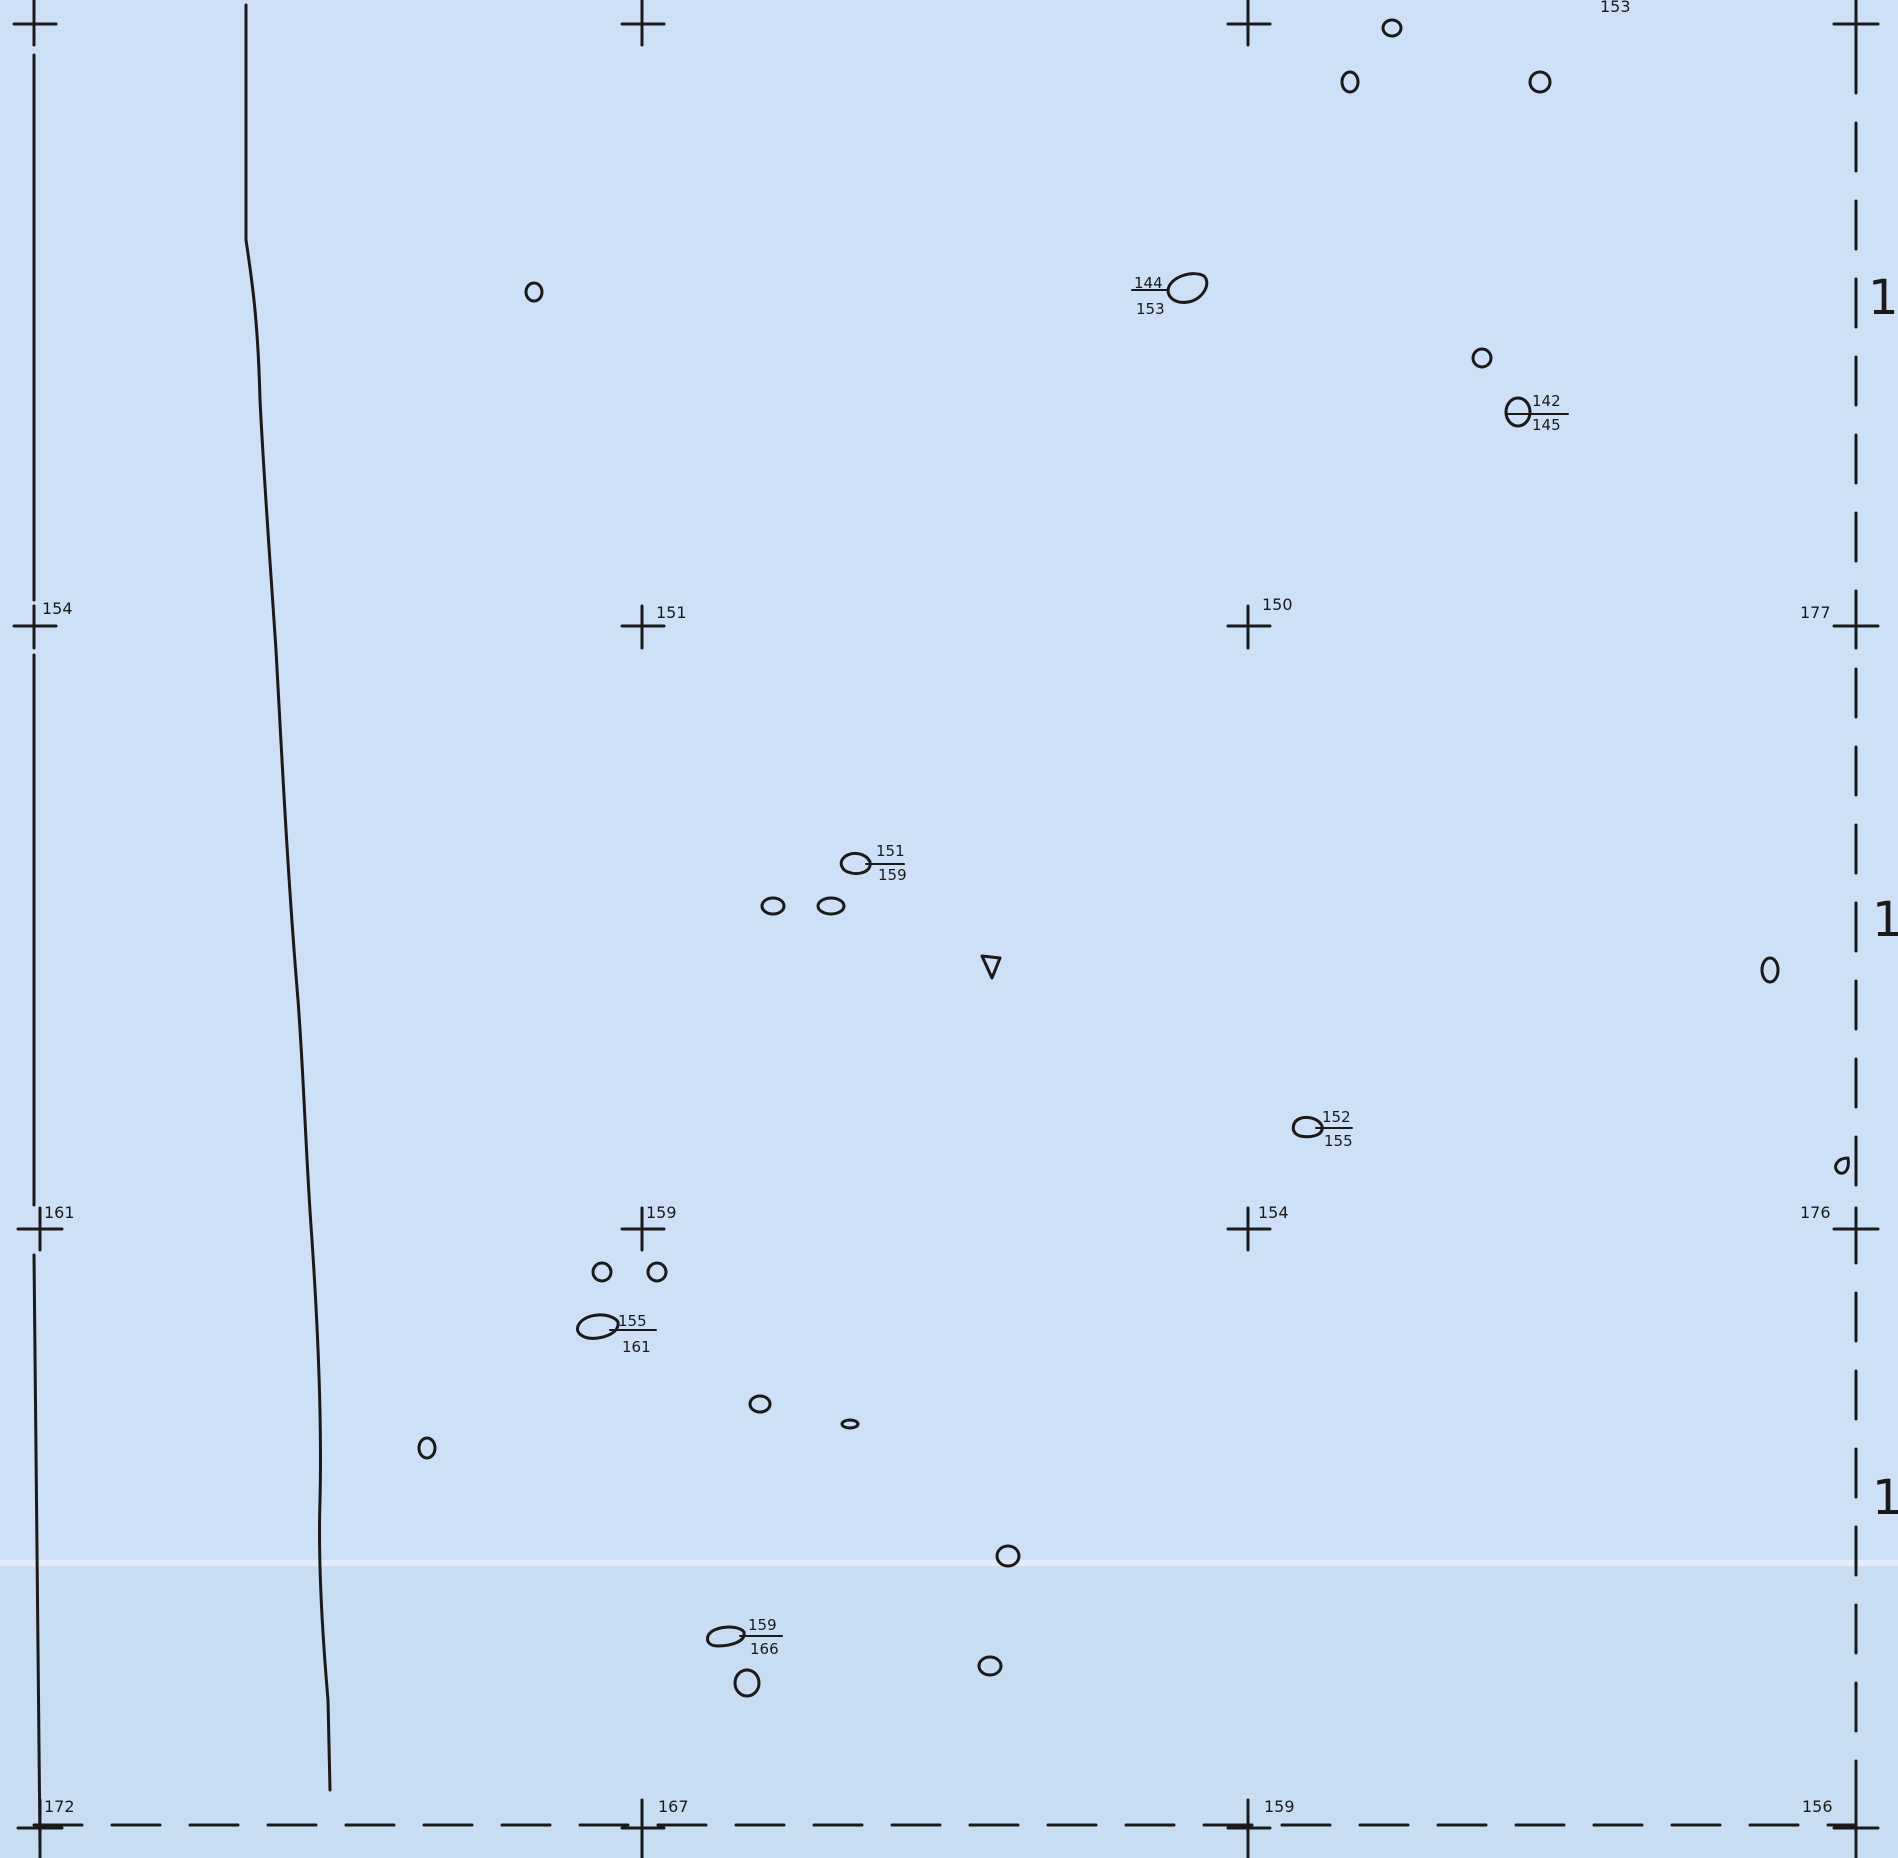  What do you see at coordinates (632, 1321) in the screenshot?
I see `feature-label-top: 155` at bounding box center [632, 1321].